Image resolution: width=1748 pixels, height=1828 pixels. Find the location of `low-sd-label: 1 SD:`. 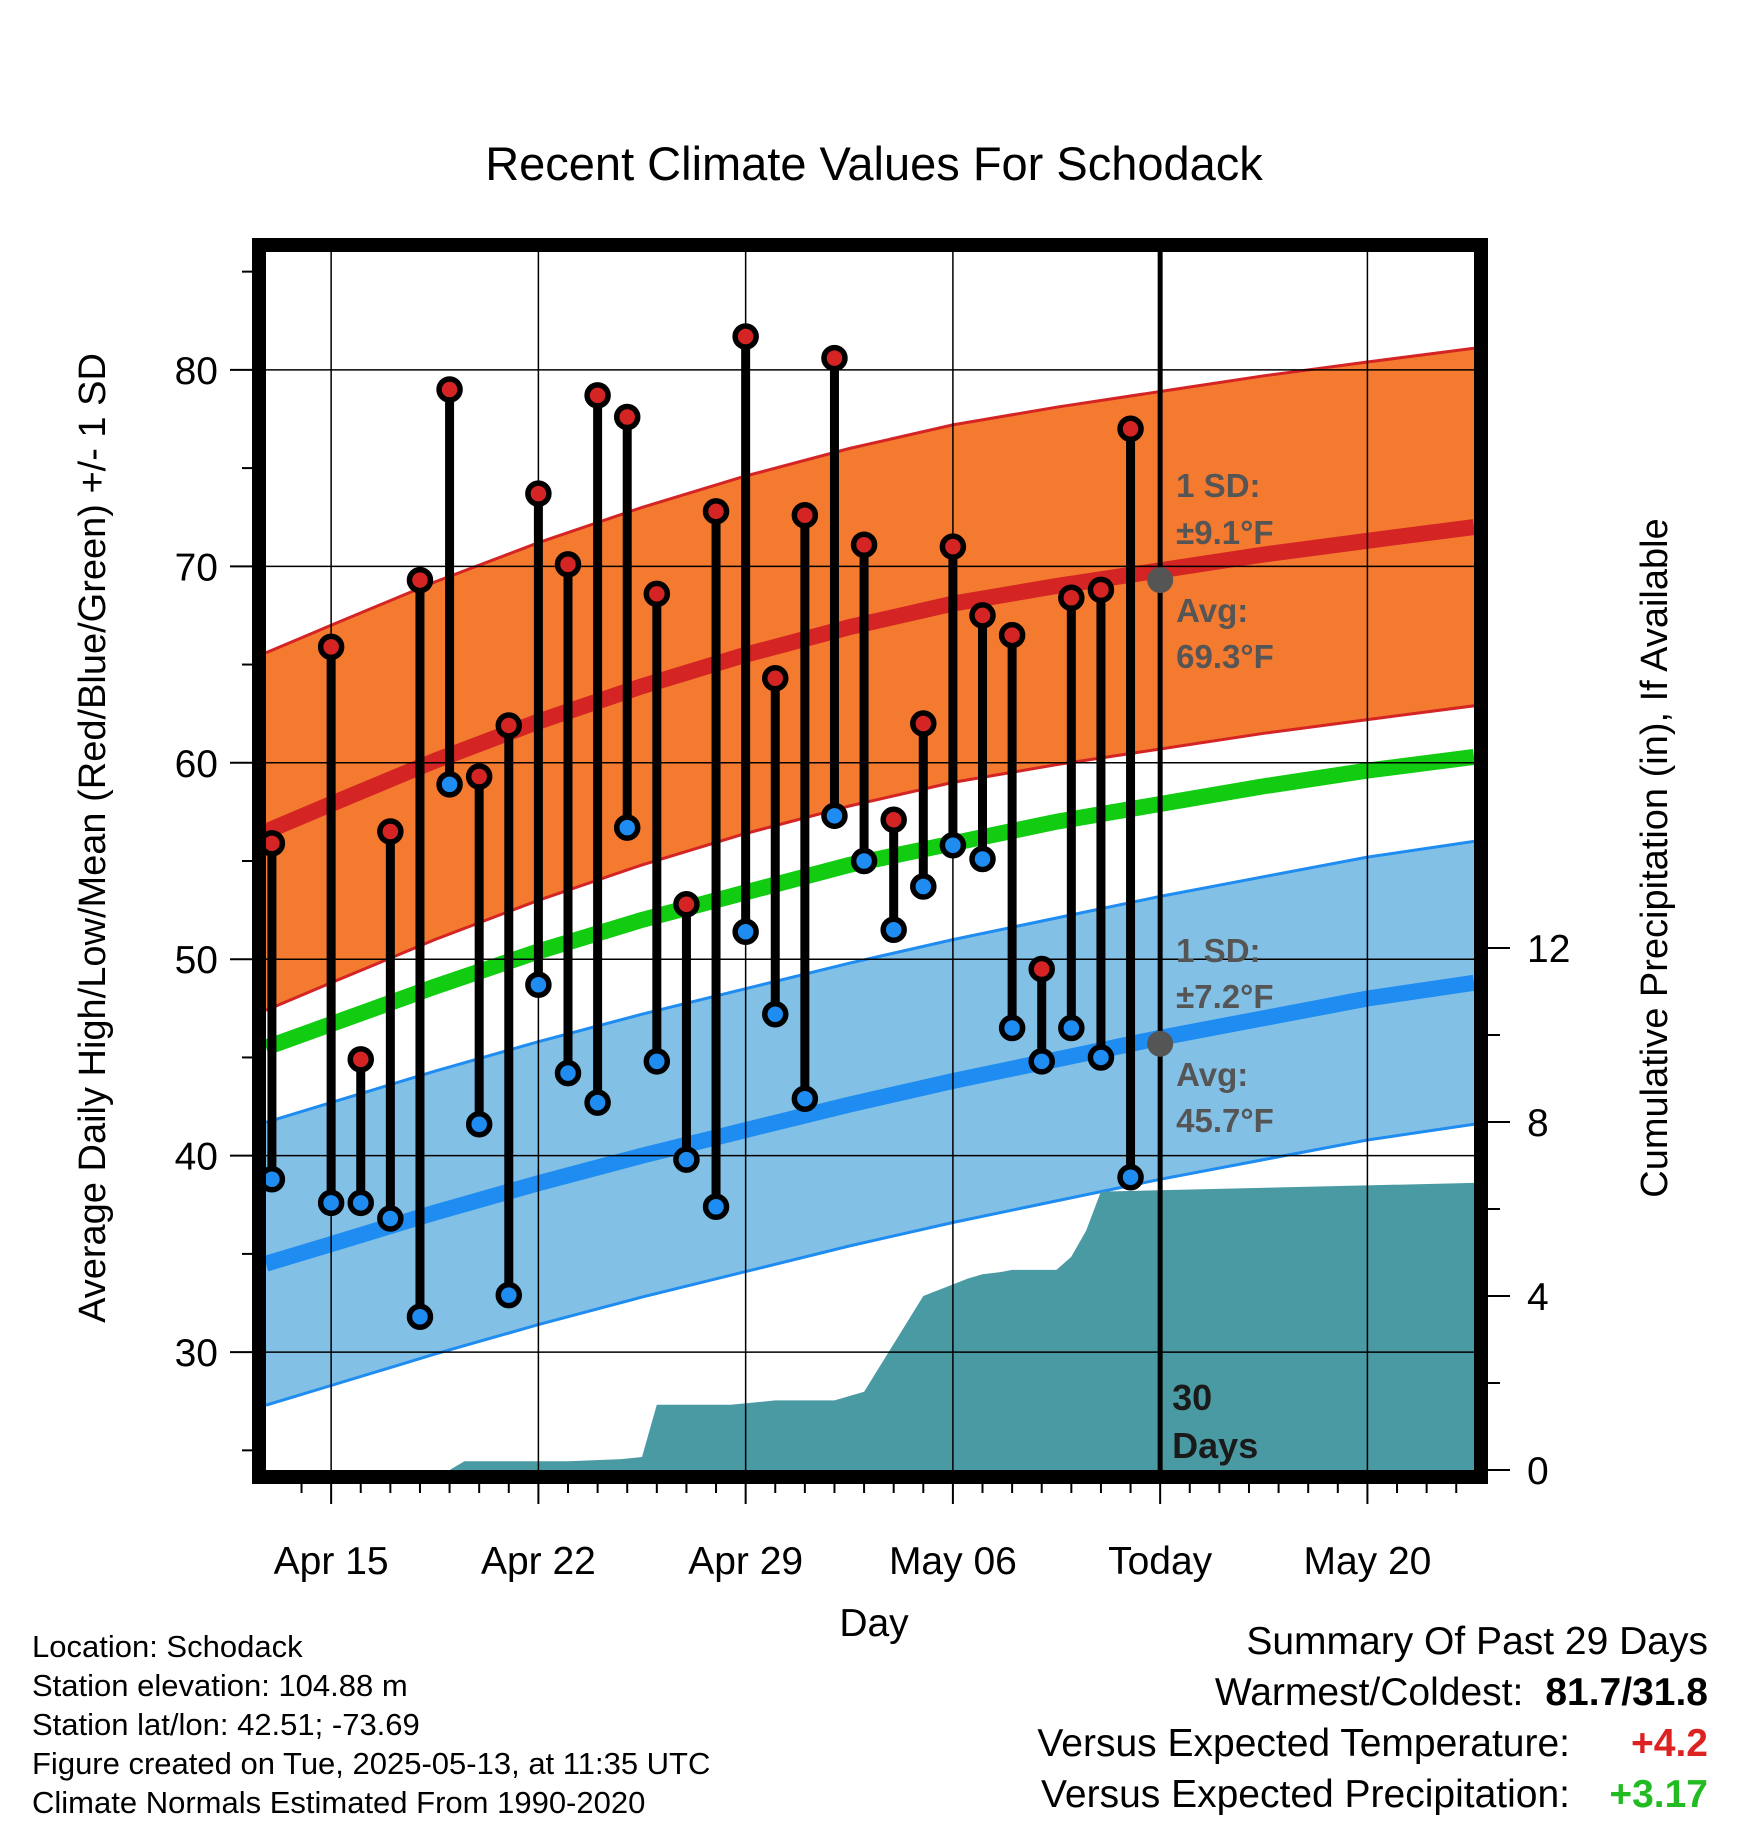

low-sd-label: 1 SD: is located at coordinates (1218, 950).